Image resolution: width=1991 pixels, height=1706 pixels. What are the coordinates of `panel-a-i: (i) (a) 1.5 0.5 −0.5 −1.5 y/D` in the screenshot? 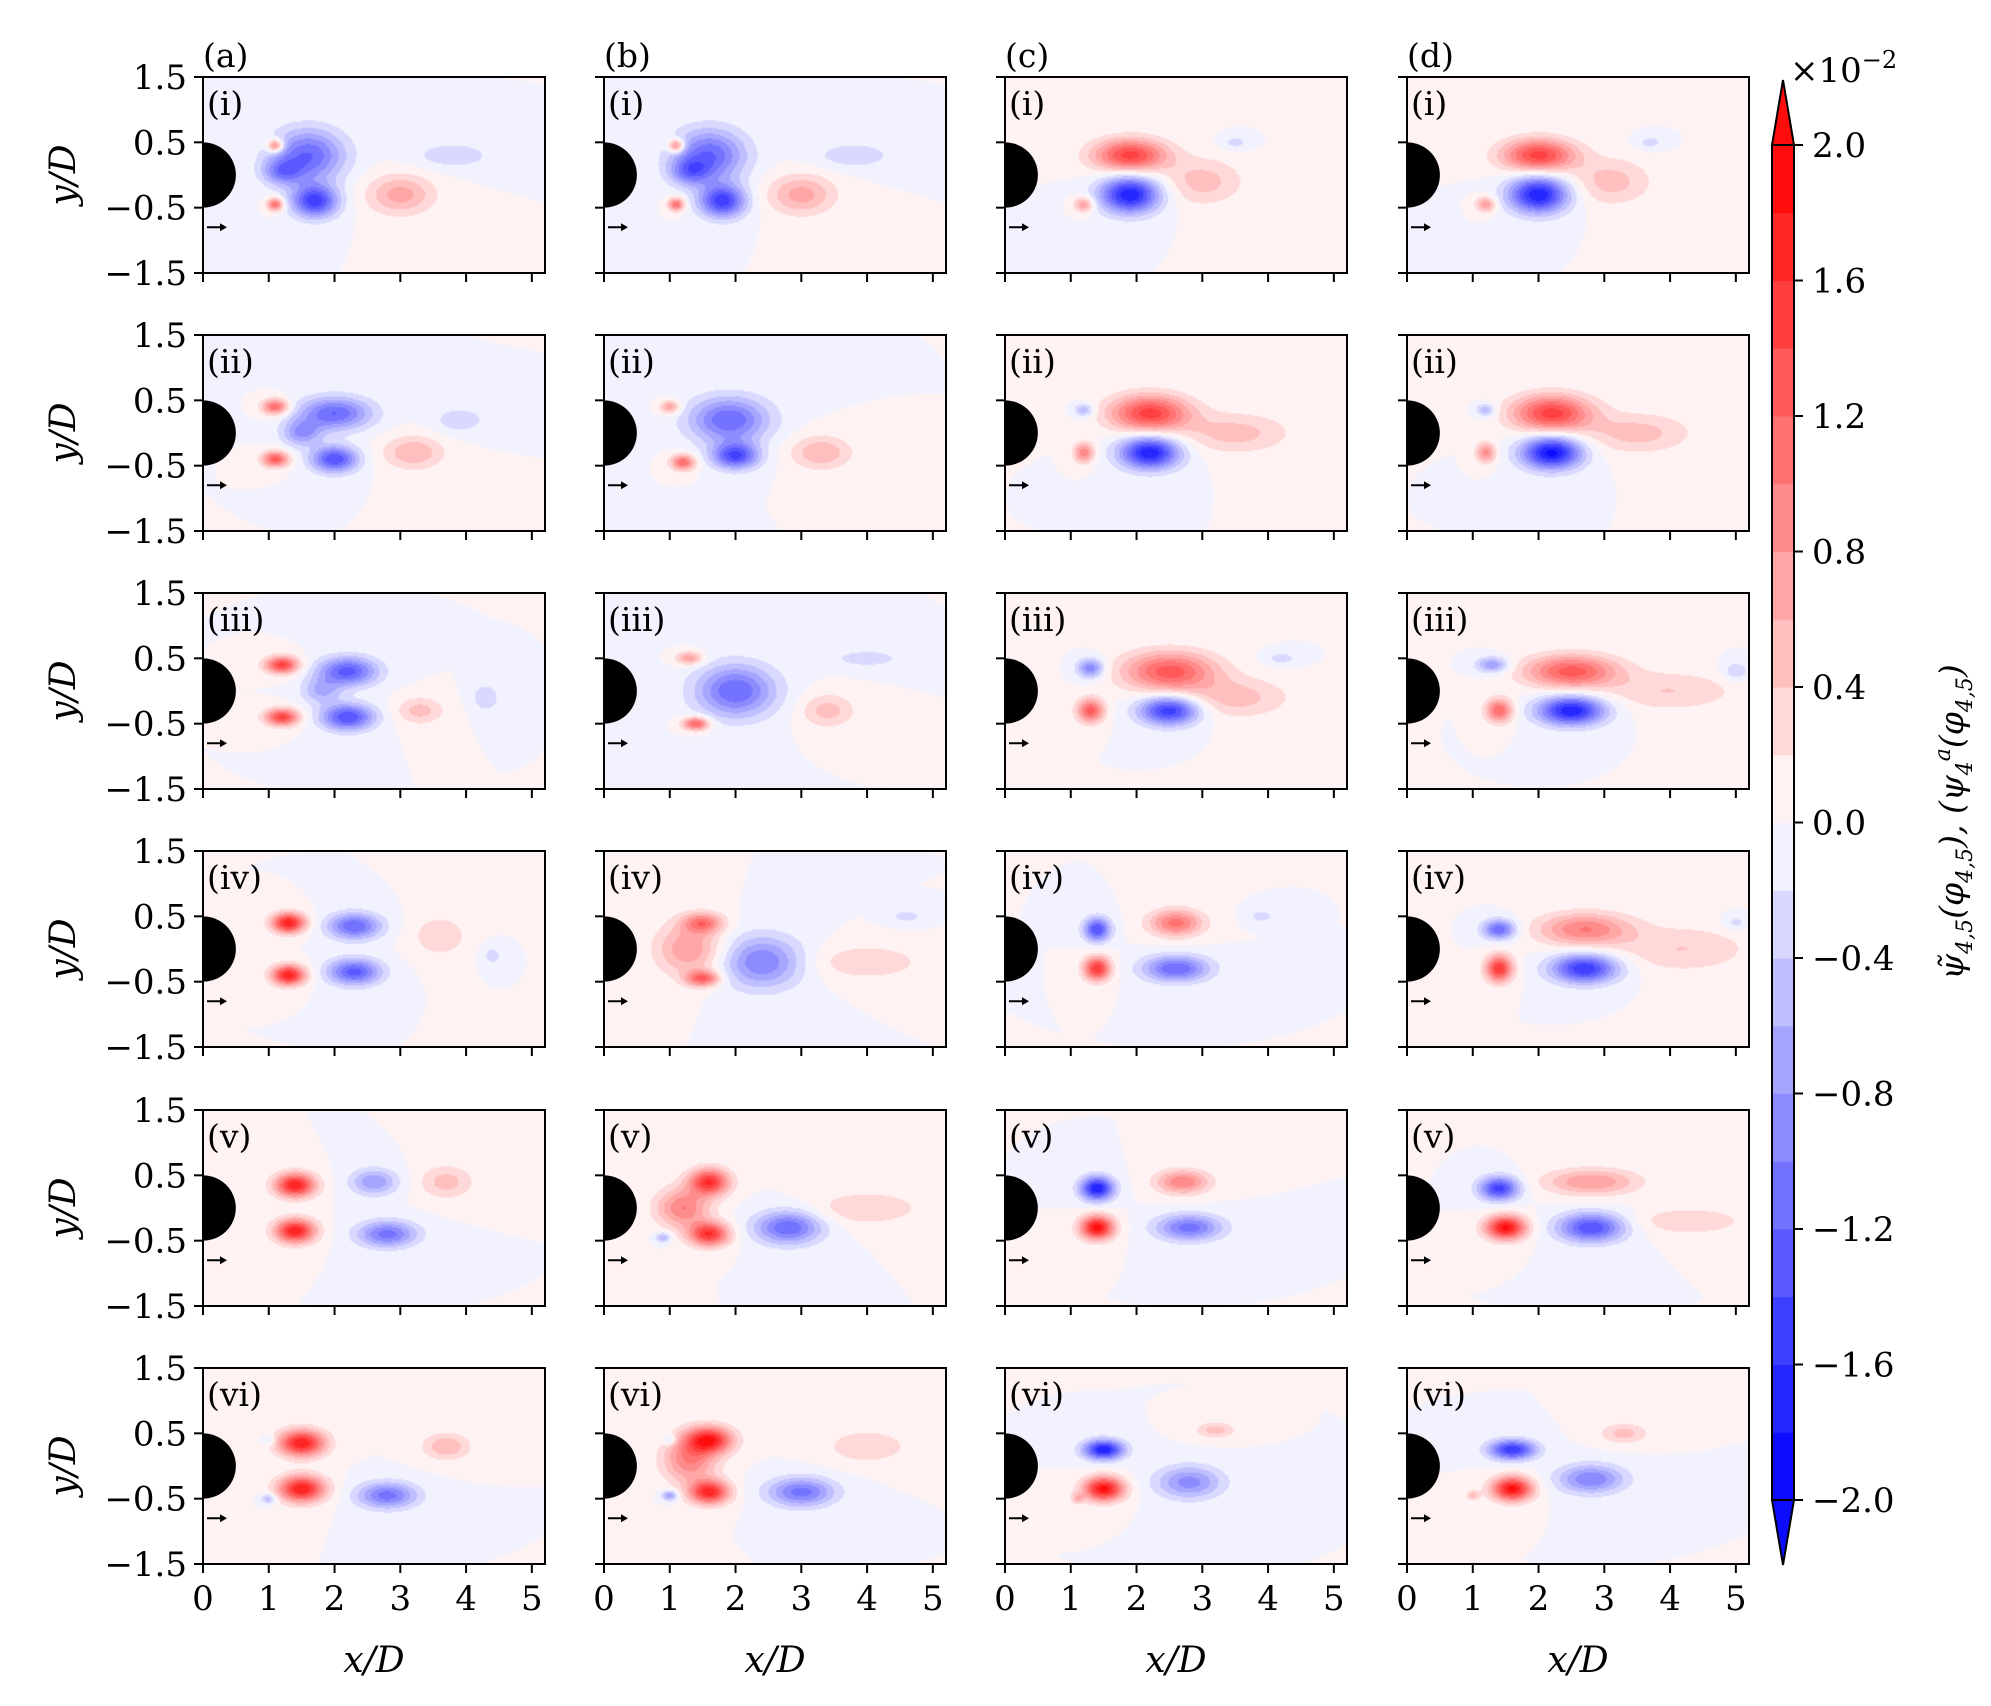 It's located at (294, 165).